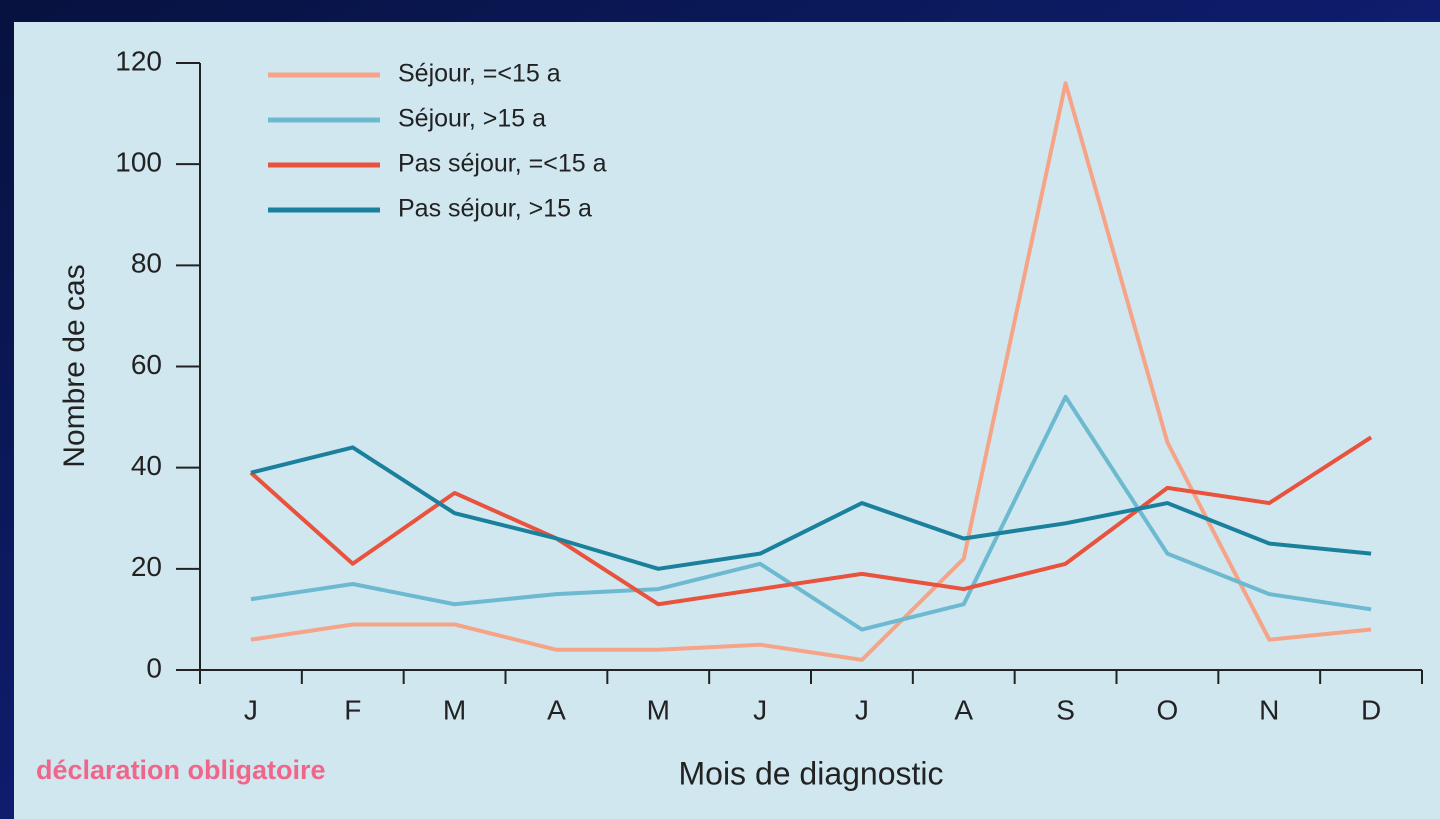 This screenshot has height=819, width=1440. I want to click on y-tick-label: 120, so click(138, 60).